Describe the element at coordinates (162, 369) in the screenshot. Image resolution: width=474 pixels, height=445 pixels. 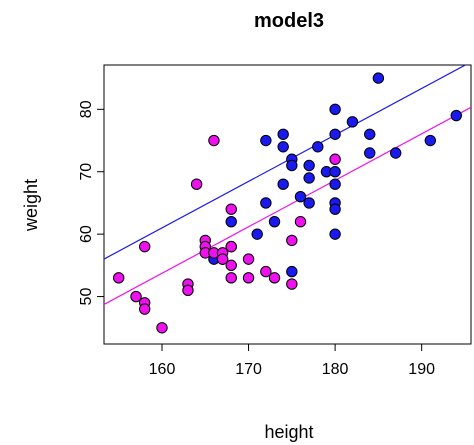
I see `x-tick-label: 160` at that location.